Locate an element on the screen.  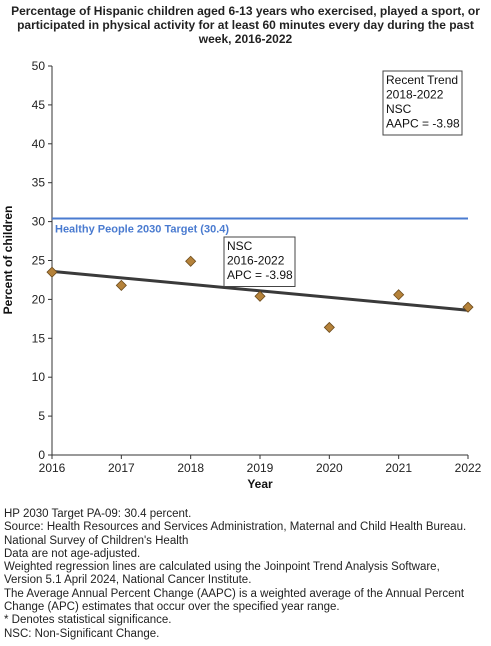
x-tick-label: 2021 is located at coordinates (398, 468).